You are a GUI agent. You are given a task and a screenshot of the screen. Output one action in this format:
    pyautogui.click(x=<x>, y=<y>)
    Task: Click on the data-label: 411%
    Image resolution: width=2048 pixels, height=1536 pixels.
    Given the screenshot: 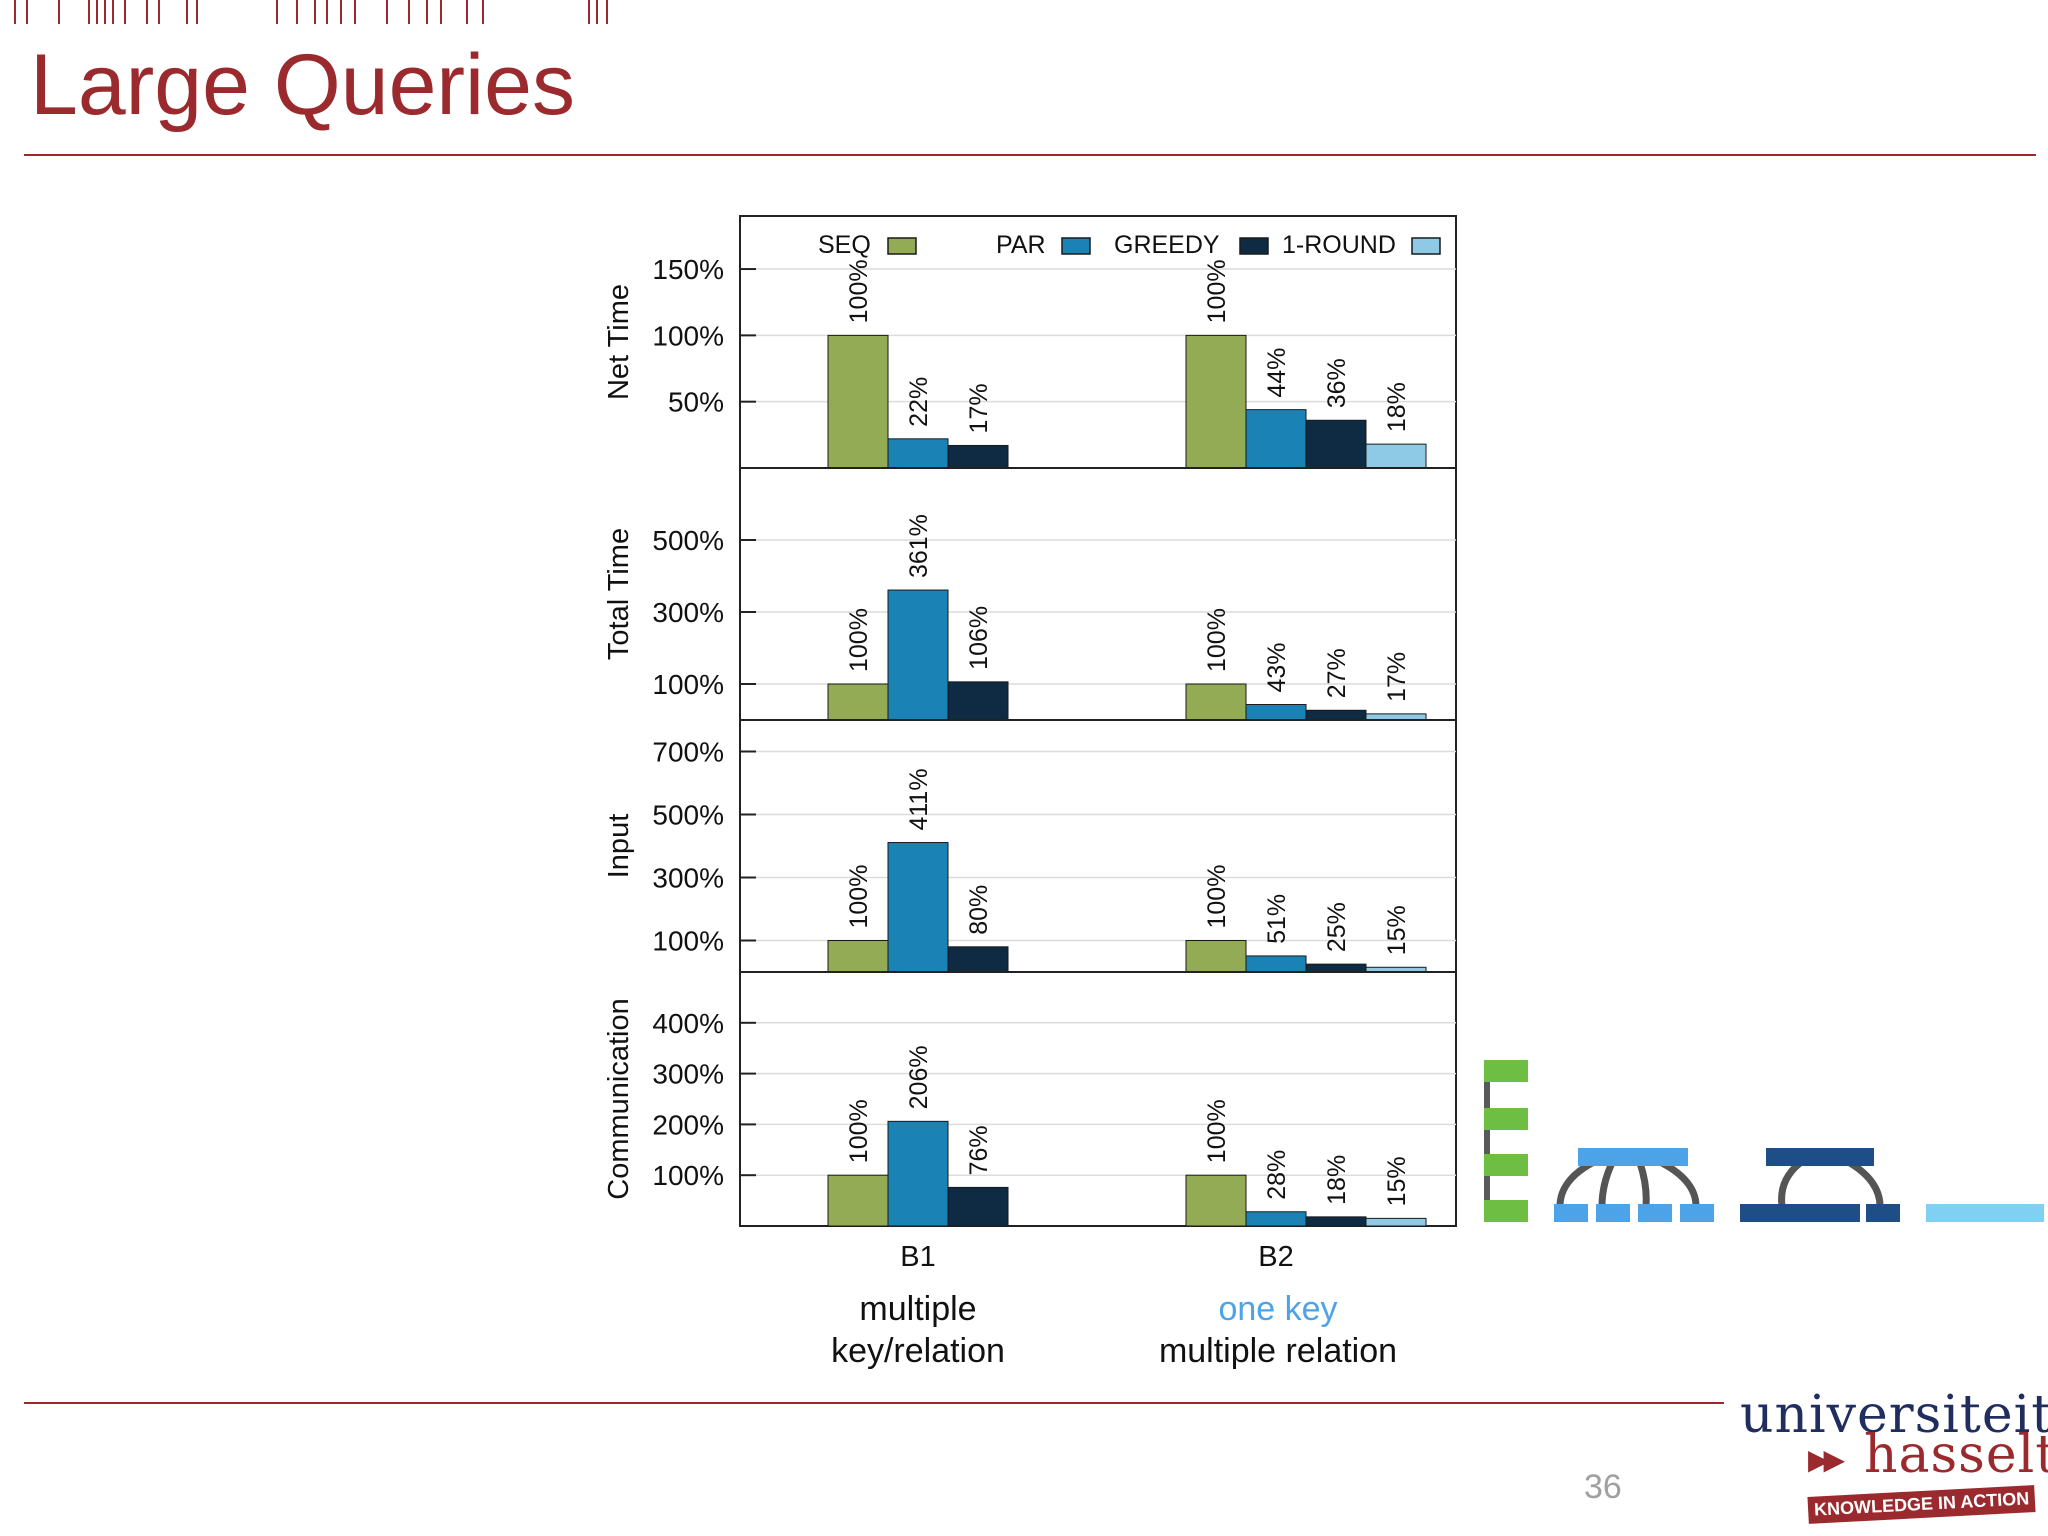 What is the action you would take?
    pyautogui.click(x=919, y=799)
    